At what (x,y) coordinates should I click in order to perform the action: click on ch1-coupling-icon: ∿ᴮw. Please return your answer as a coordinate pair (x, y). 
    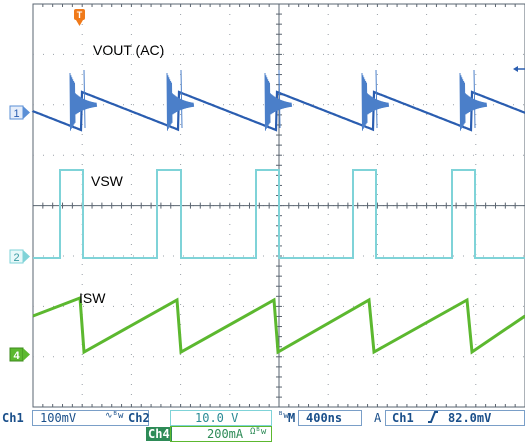
    Looking at the image, I should click on (114, 416).